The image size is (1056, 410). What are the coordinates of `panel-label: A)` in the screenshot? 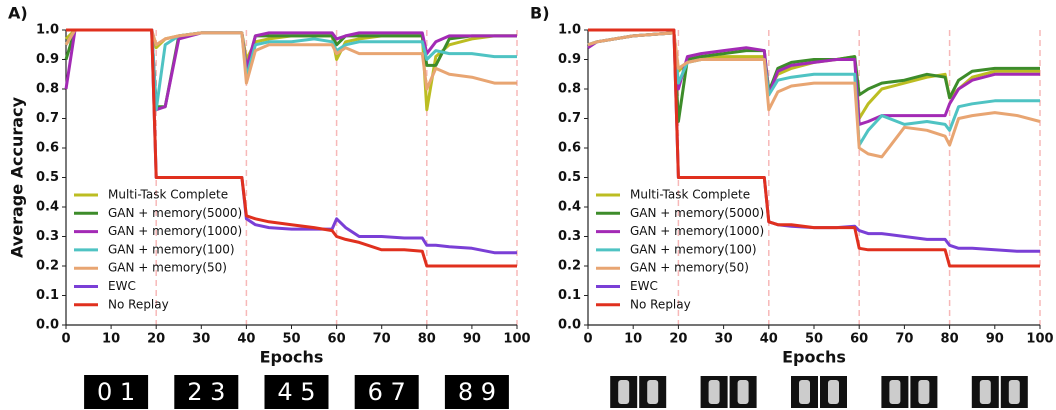 It's located at (18, 13).